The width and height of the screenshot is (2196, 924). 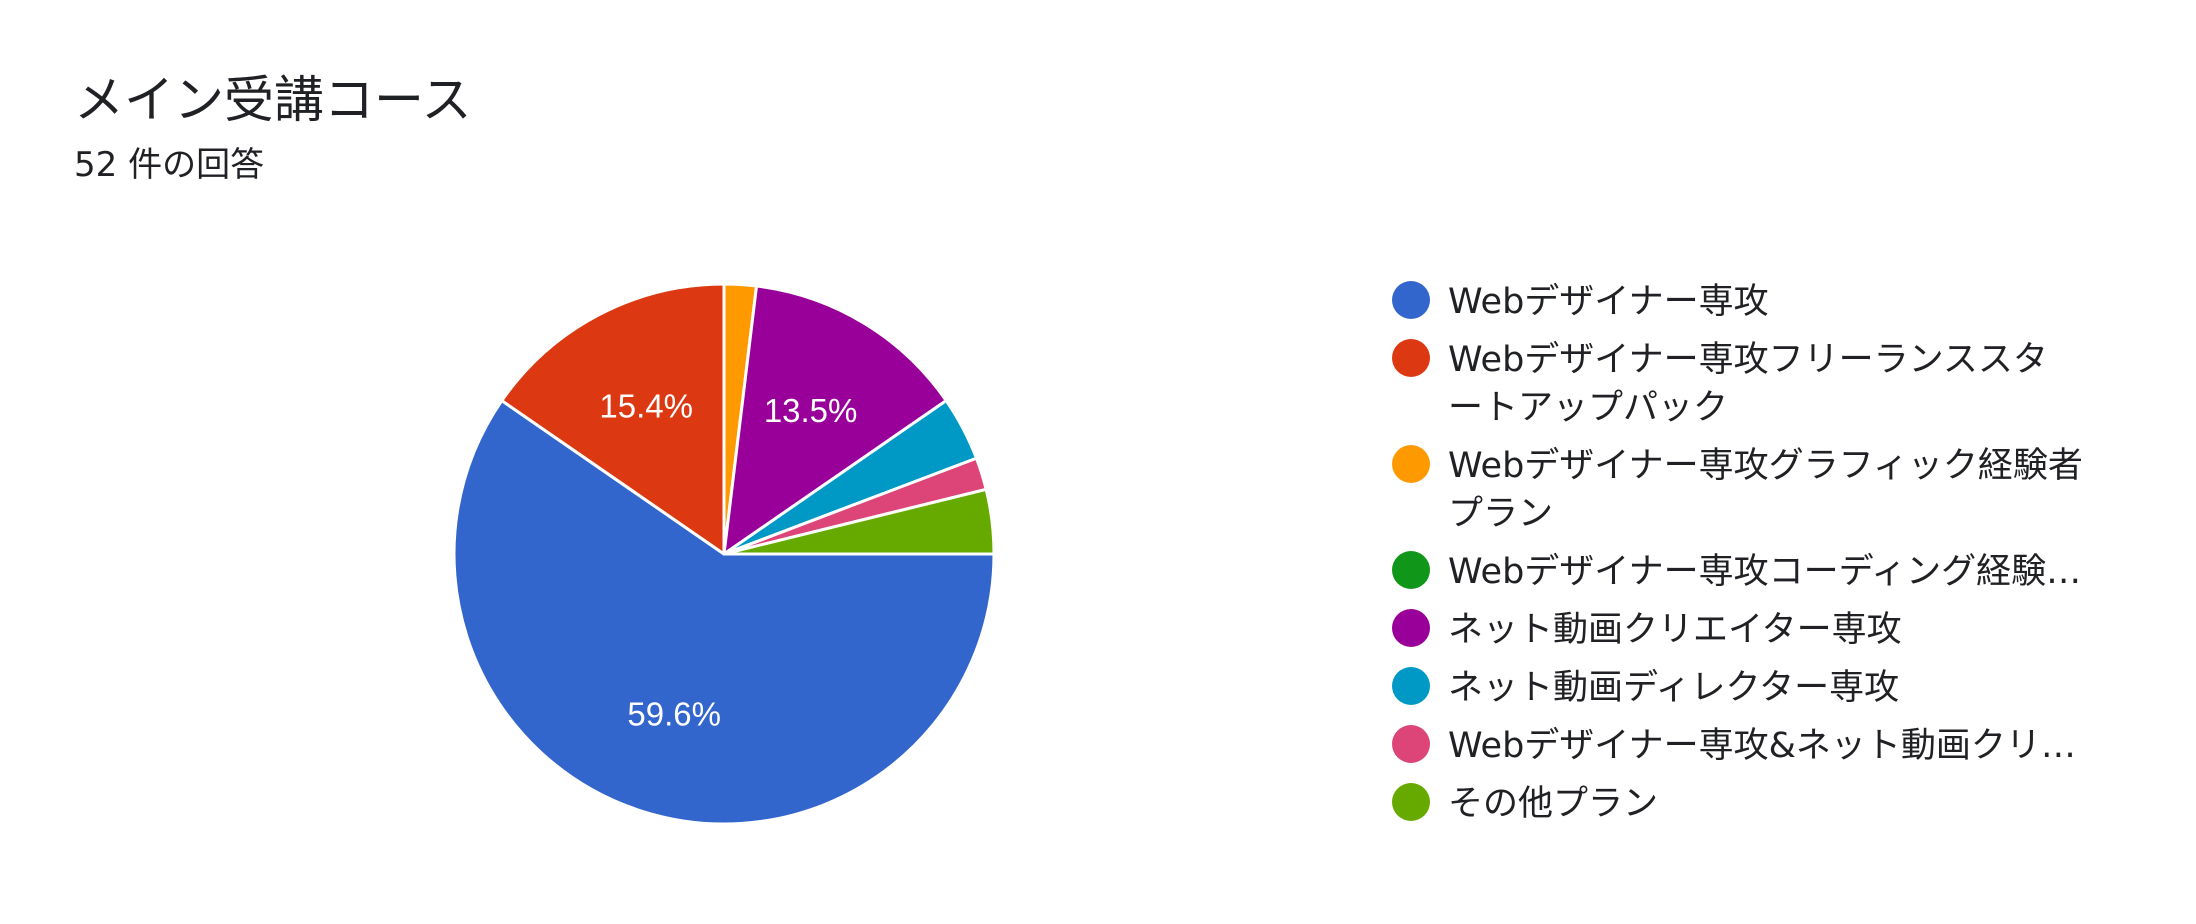 I want to click on legend-label-line: ートアップパック, so click(x=1588, y=408).